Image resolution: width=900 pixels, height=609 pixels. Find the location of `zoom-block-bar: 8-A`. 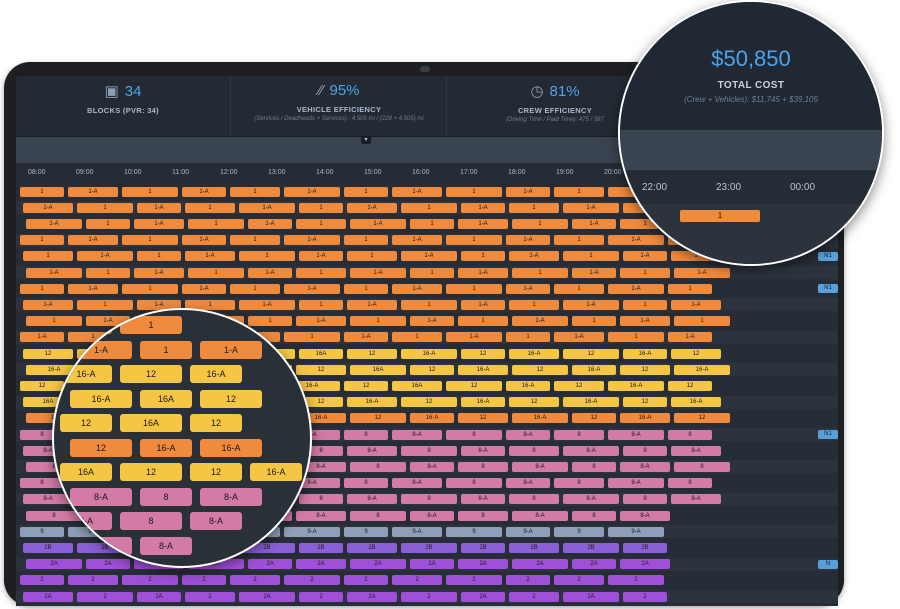

zoom-block-bar: 8-A is located at coordinates (231, 496).